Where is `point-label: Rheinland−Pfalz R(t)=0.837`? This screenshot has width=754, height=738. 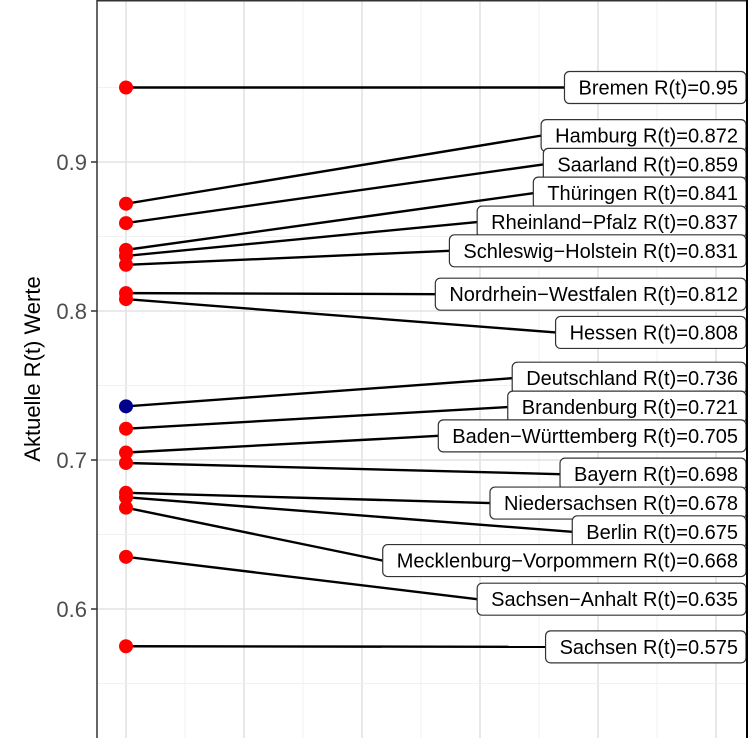
point-label: Rheinland−Pfalz R(t)=0.837 is located at coordinates (611, 222).